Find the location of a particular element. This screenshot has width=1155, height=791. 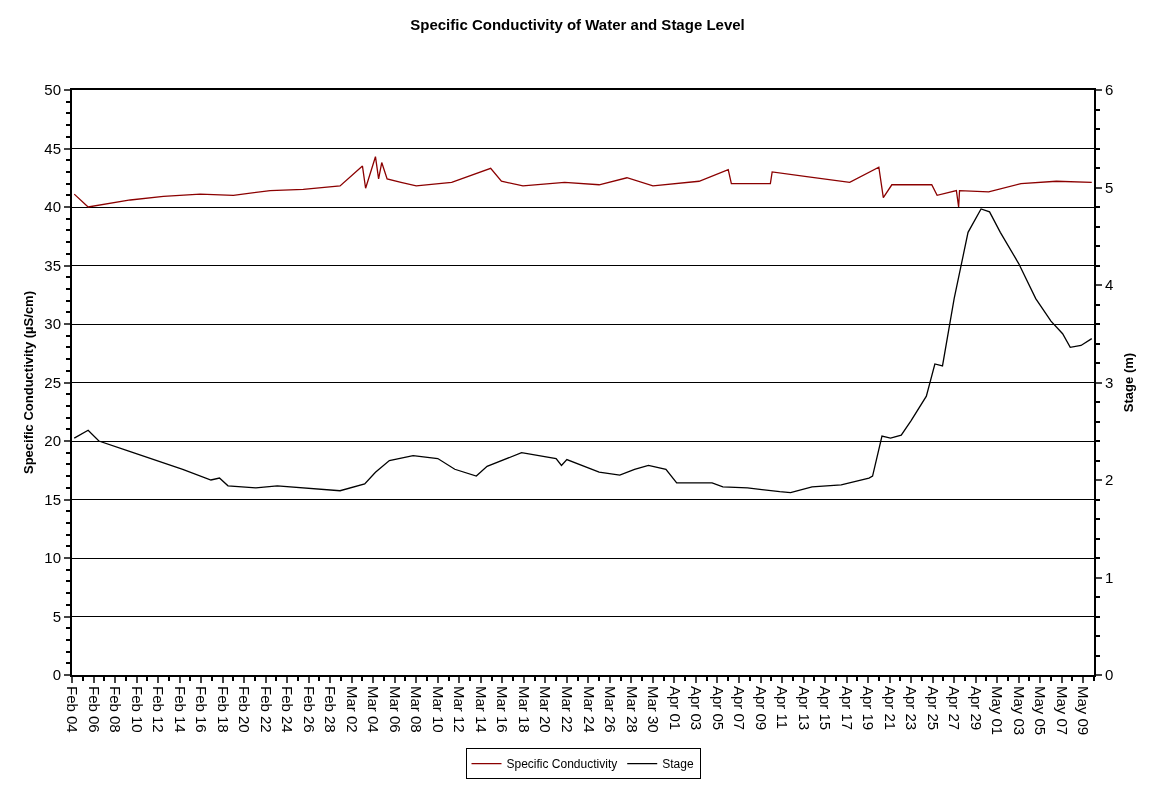

x-tick-label: Feb 10 is located at coordinates (137, 709).